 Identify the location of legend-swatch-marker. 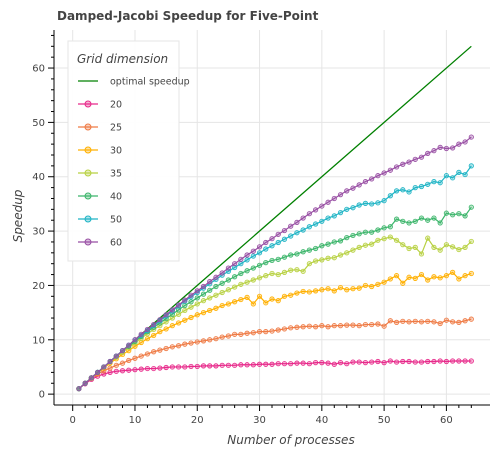
(88, 127).